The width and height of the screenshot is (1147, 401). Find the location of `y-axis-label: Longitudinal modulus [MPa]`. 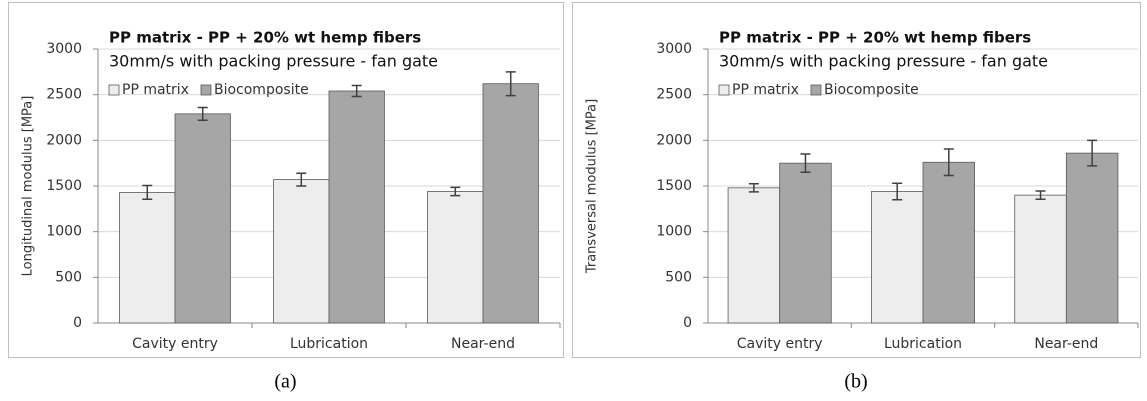

y-axis-label: Longitudinal modulus [MPa] is located at coordinates (28, 186).